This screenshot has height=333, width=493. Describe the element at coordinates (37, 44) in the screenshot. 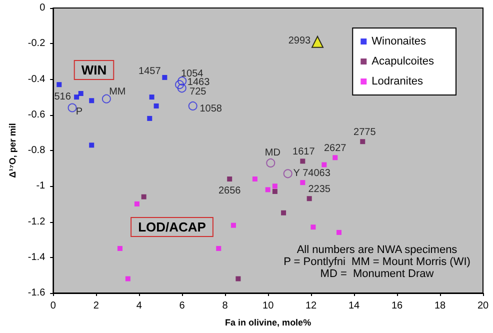

I see `y-tick-label: -0.2` at that location.